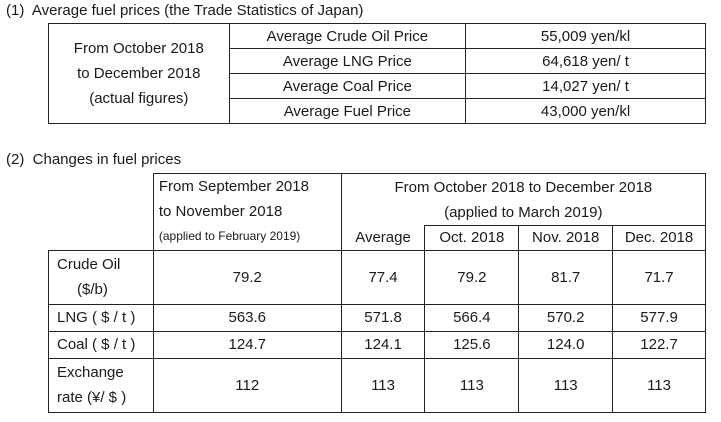  Describe the element at coordinates (659, 238) in the screenshot. I see `col-dec-header: Dec. 2018` at that location.